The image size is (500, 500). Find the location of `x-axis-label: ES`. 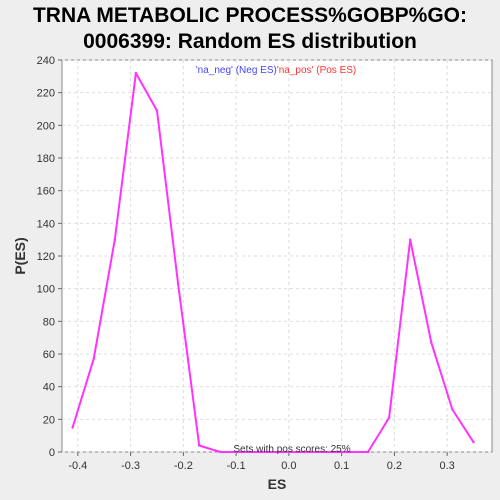

x-axis-label: ES is located at coordinates (277, 484).